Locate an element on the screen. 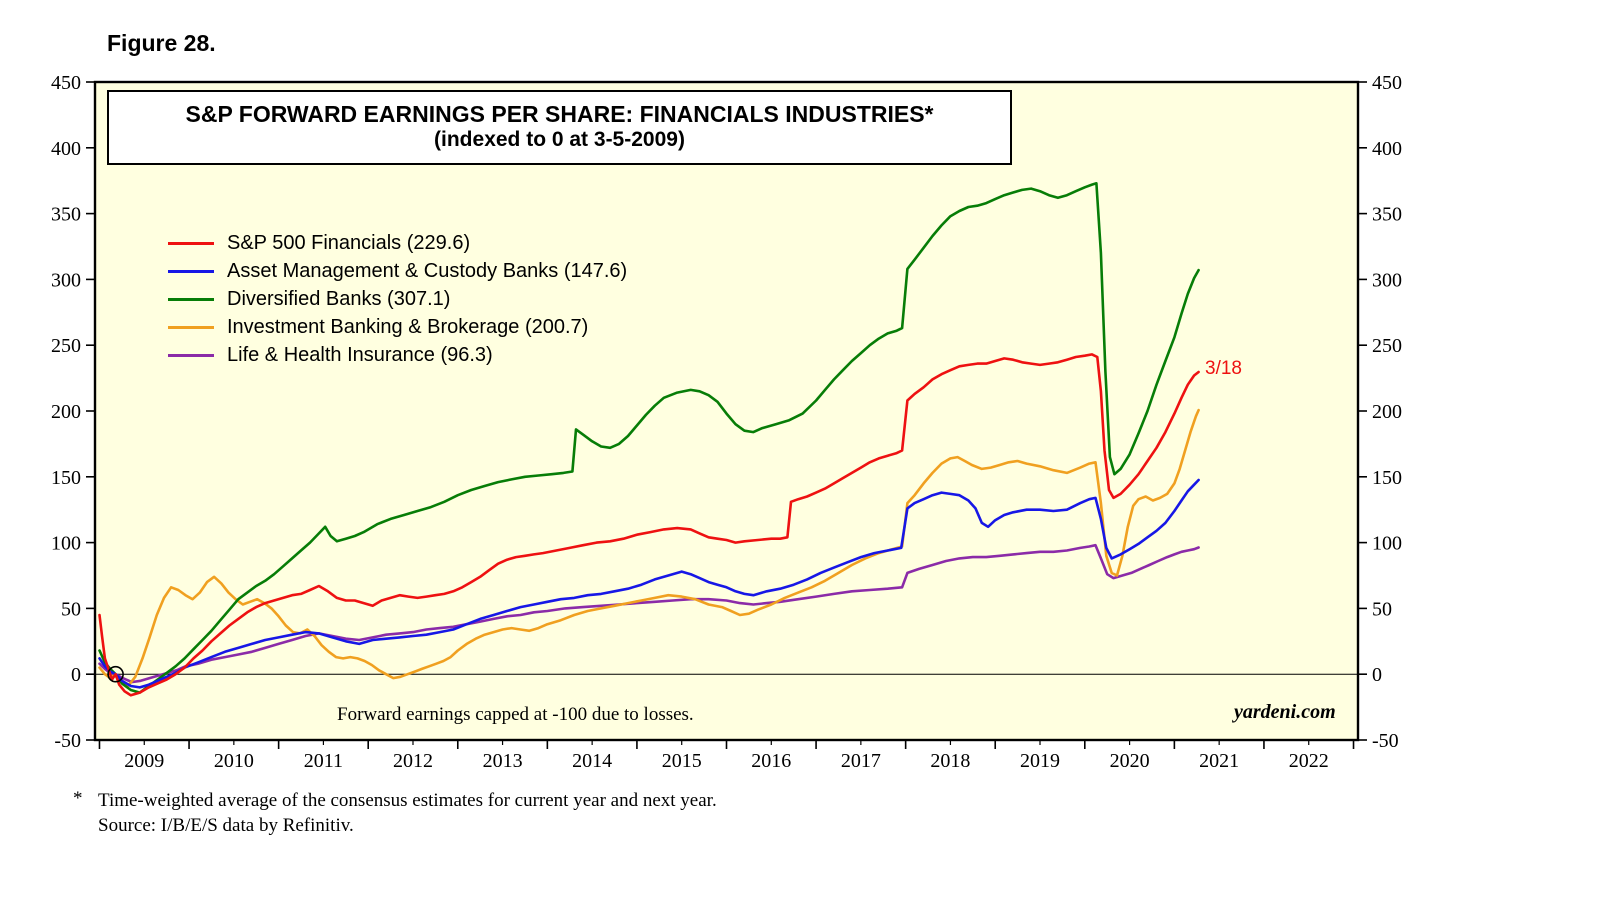 Image resolution: width=1610 pixels, height=910 pixels. x-axis-label: 2009 is located at coordinates (144, 761).